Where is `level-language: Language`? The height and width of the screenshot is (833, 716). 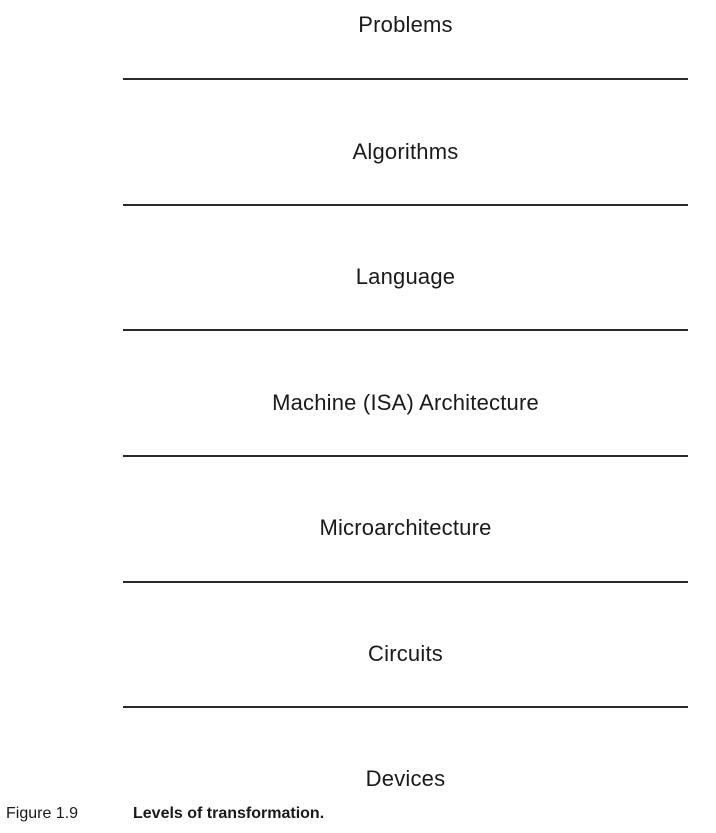 level-language: Language is located at coordinates (405, 276).